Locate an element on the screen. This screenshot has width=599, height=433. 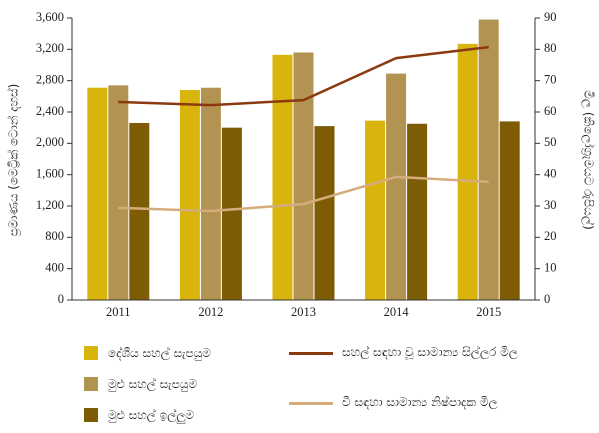
y2-tick-label: 40 is located at coordinates (550, 174).